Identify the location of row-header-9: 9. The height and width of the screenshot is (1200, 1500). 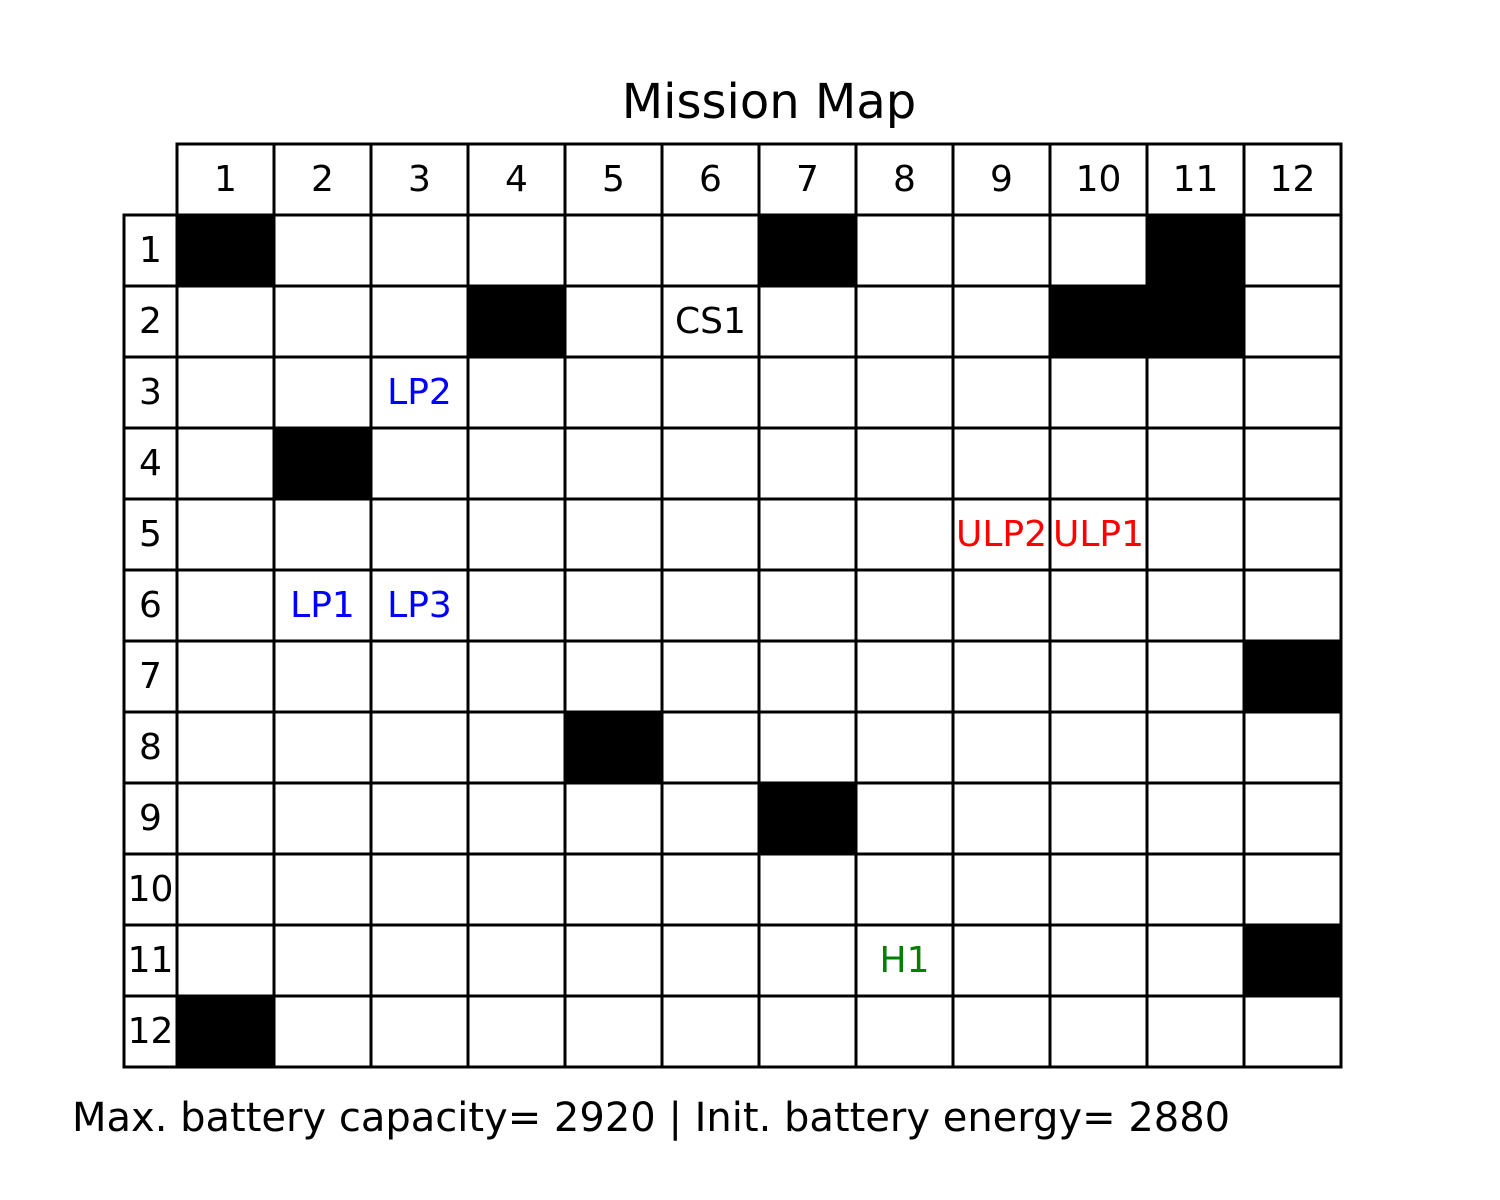
(150, 818).